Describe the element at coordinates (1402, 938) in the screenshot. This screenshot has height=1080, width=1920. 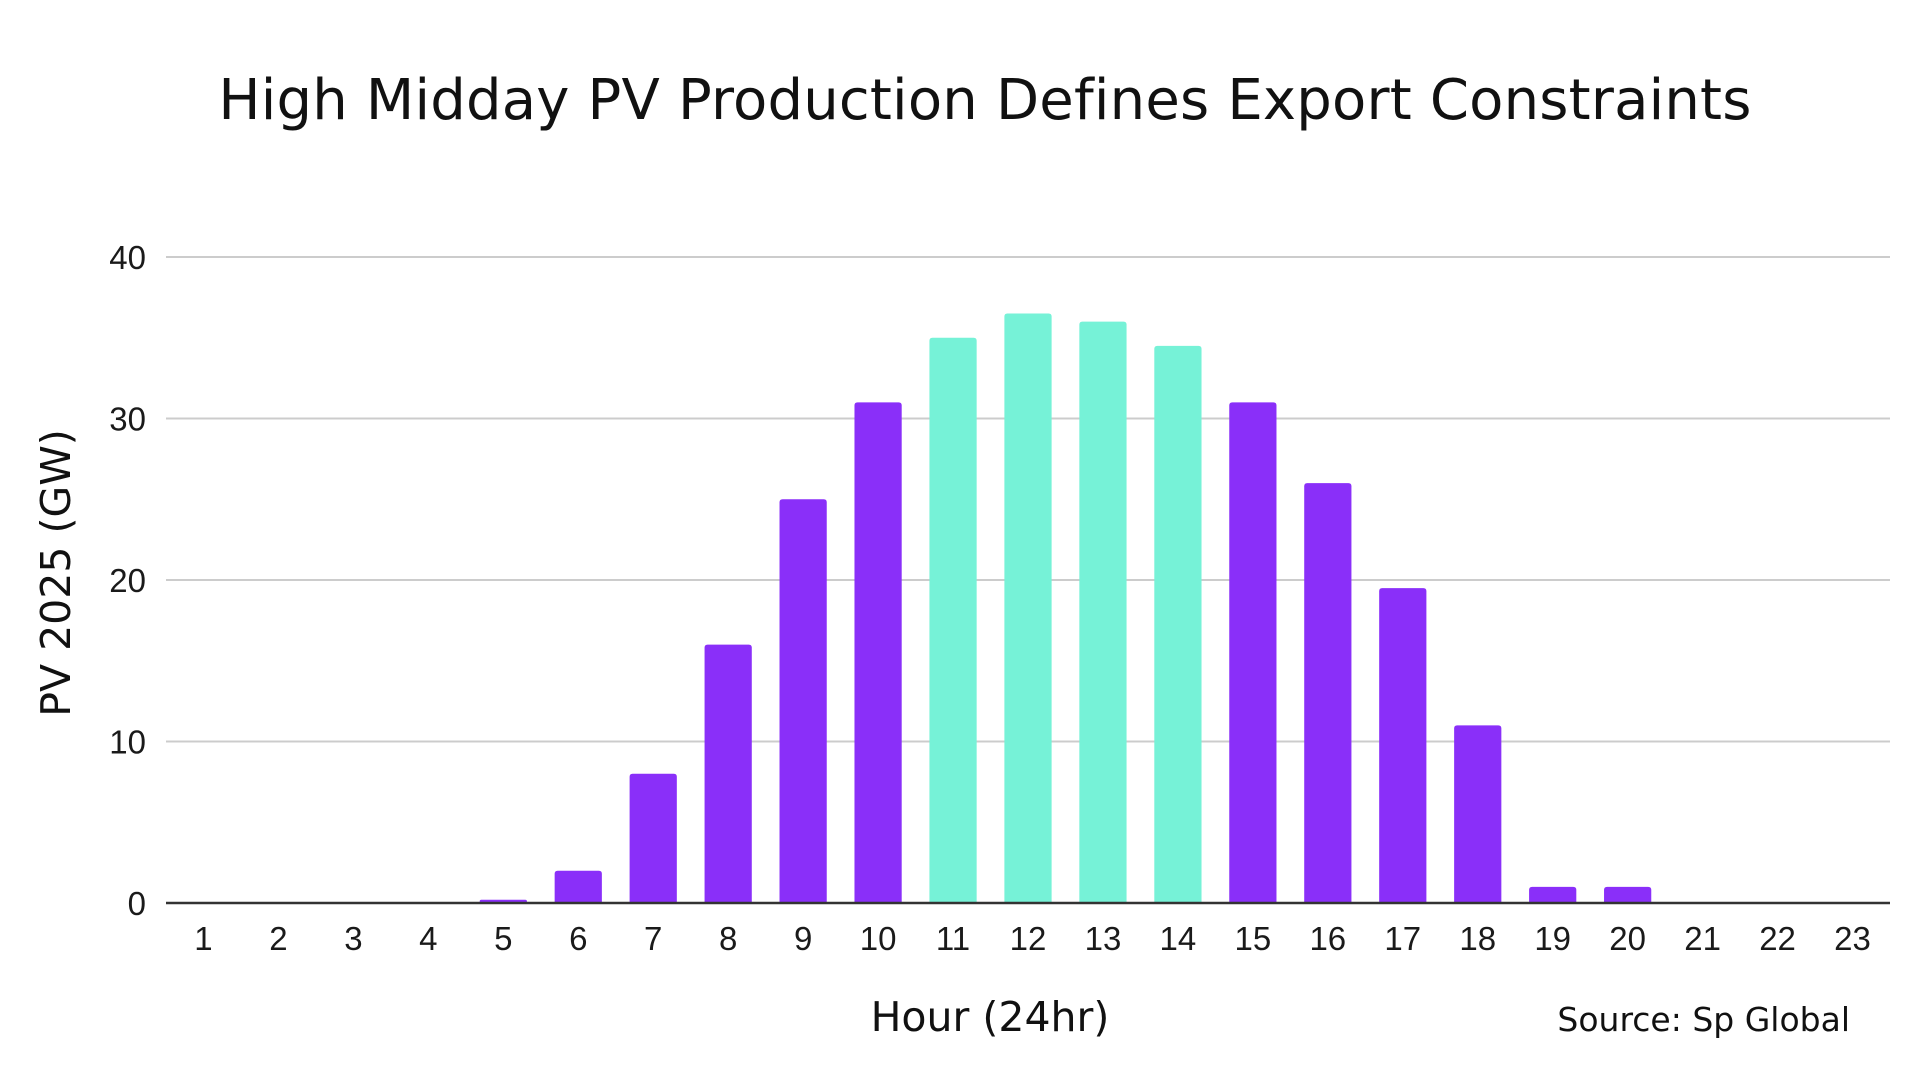
I see `x-tick-label-17: 17` at that location.